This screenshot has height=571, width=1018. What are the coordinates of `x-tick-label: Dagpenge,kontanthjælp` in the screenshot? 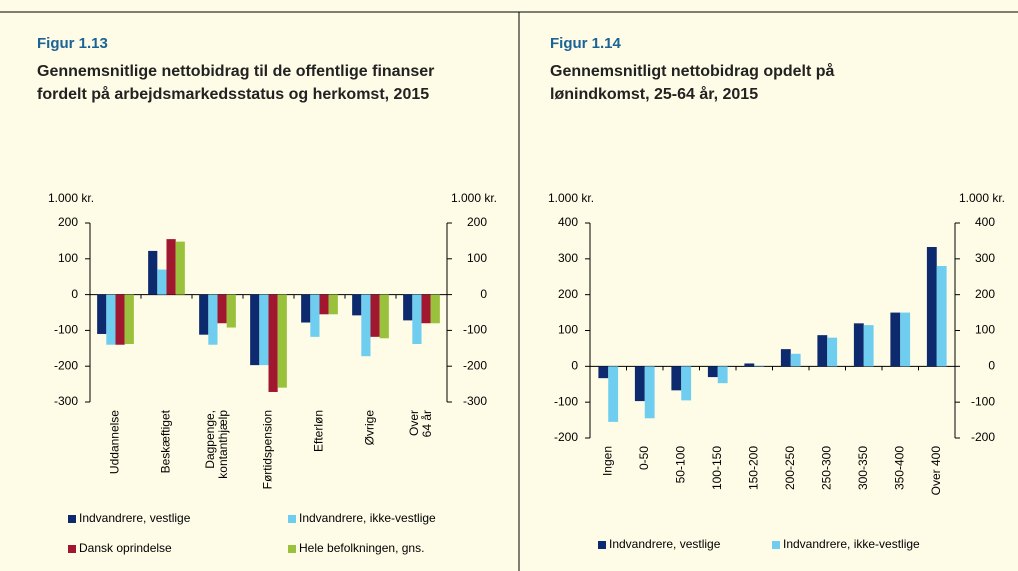 It's located at (216, 444).